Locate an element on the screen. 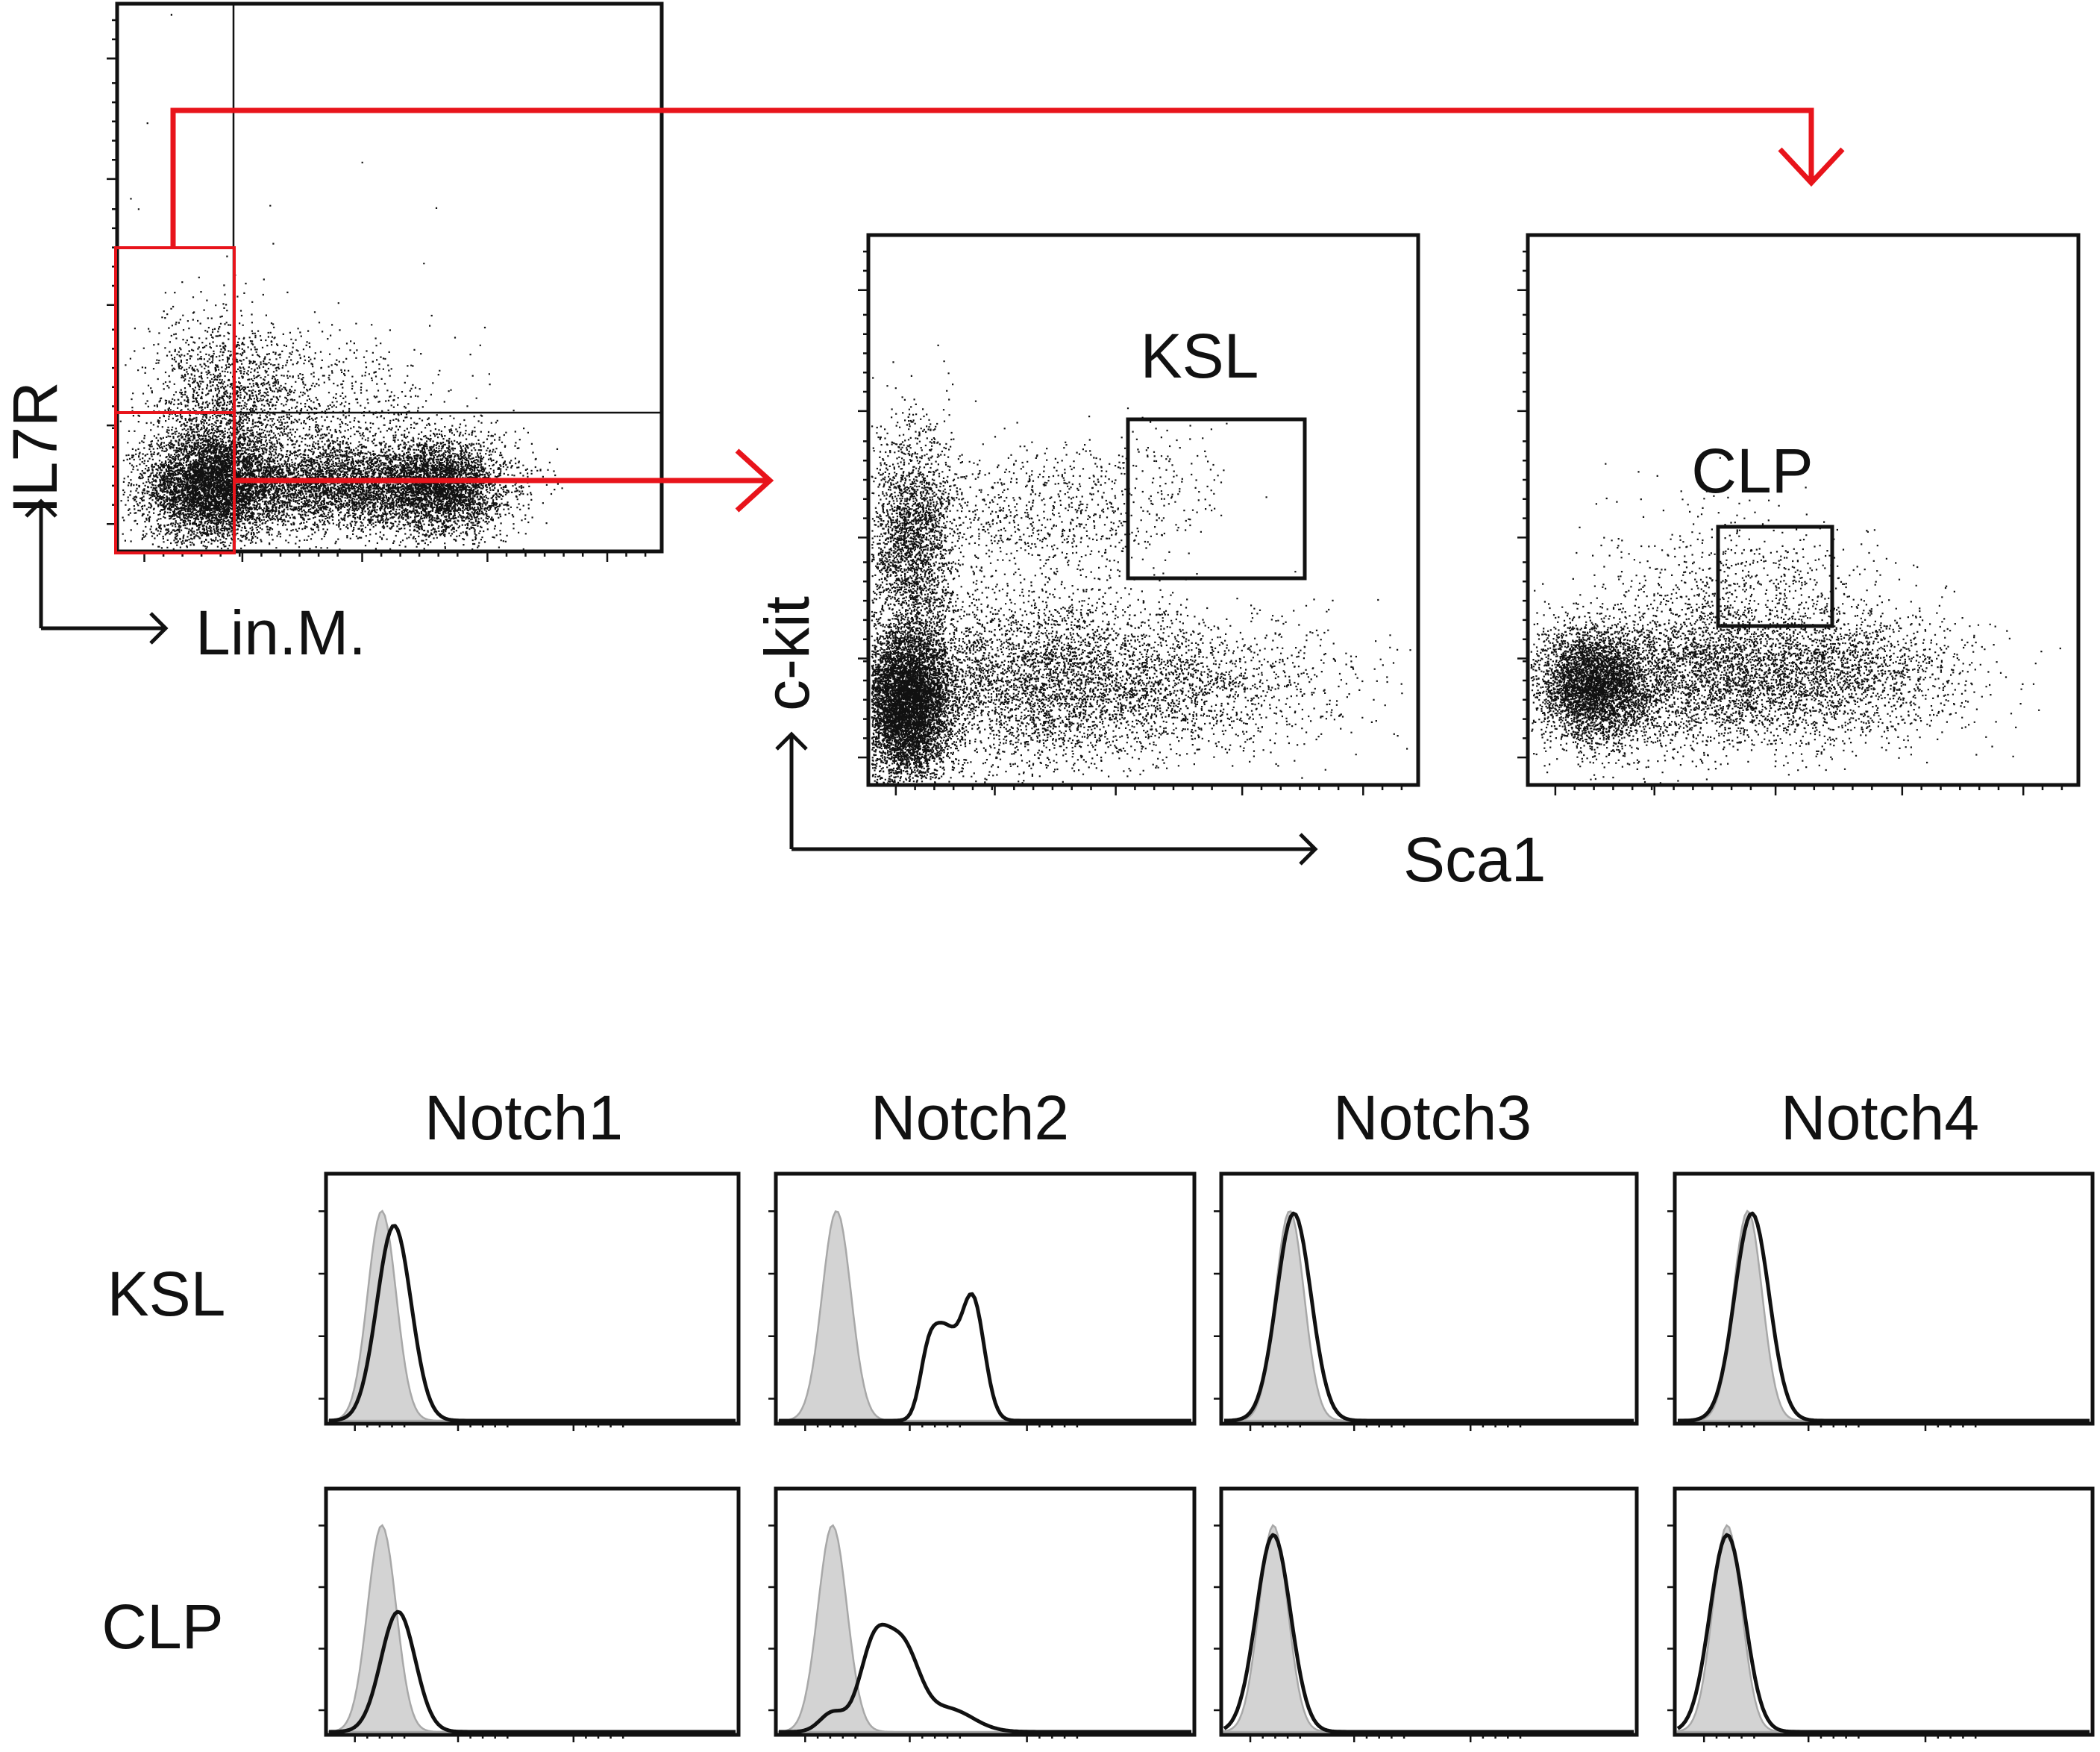  ksl-axis-ticks is located at coordinates (1130, 522).